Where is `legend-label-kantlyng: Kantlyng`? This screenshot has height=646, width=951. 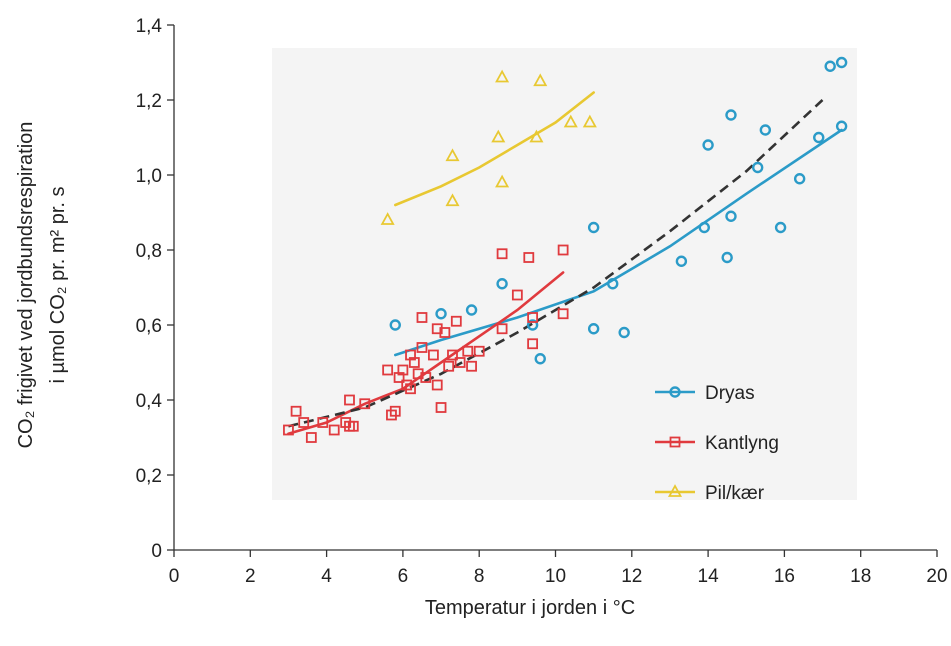
legend-label-kantlyng: Kantlyng is located at coordinates (742, 443).